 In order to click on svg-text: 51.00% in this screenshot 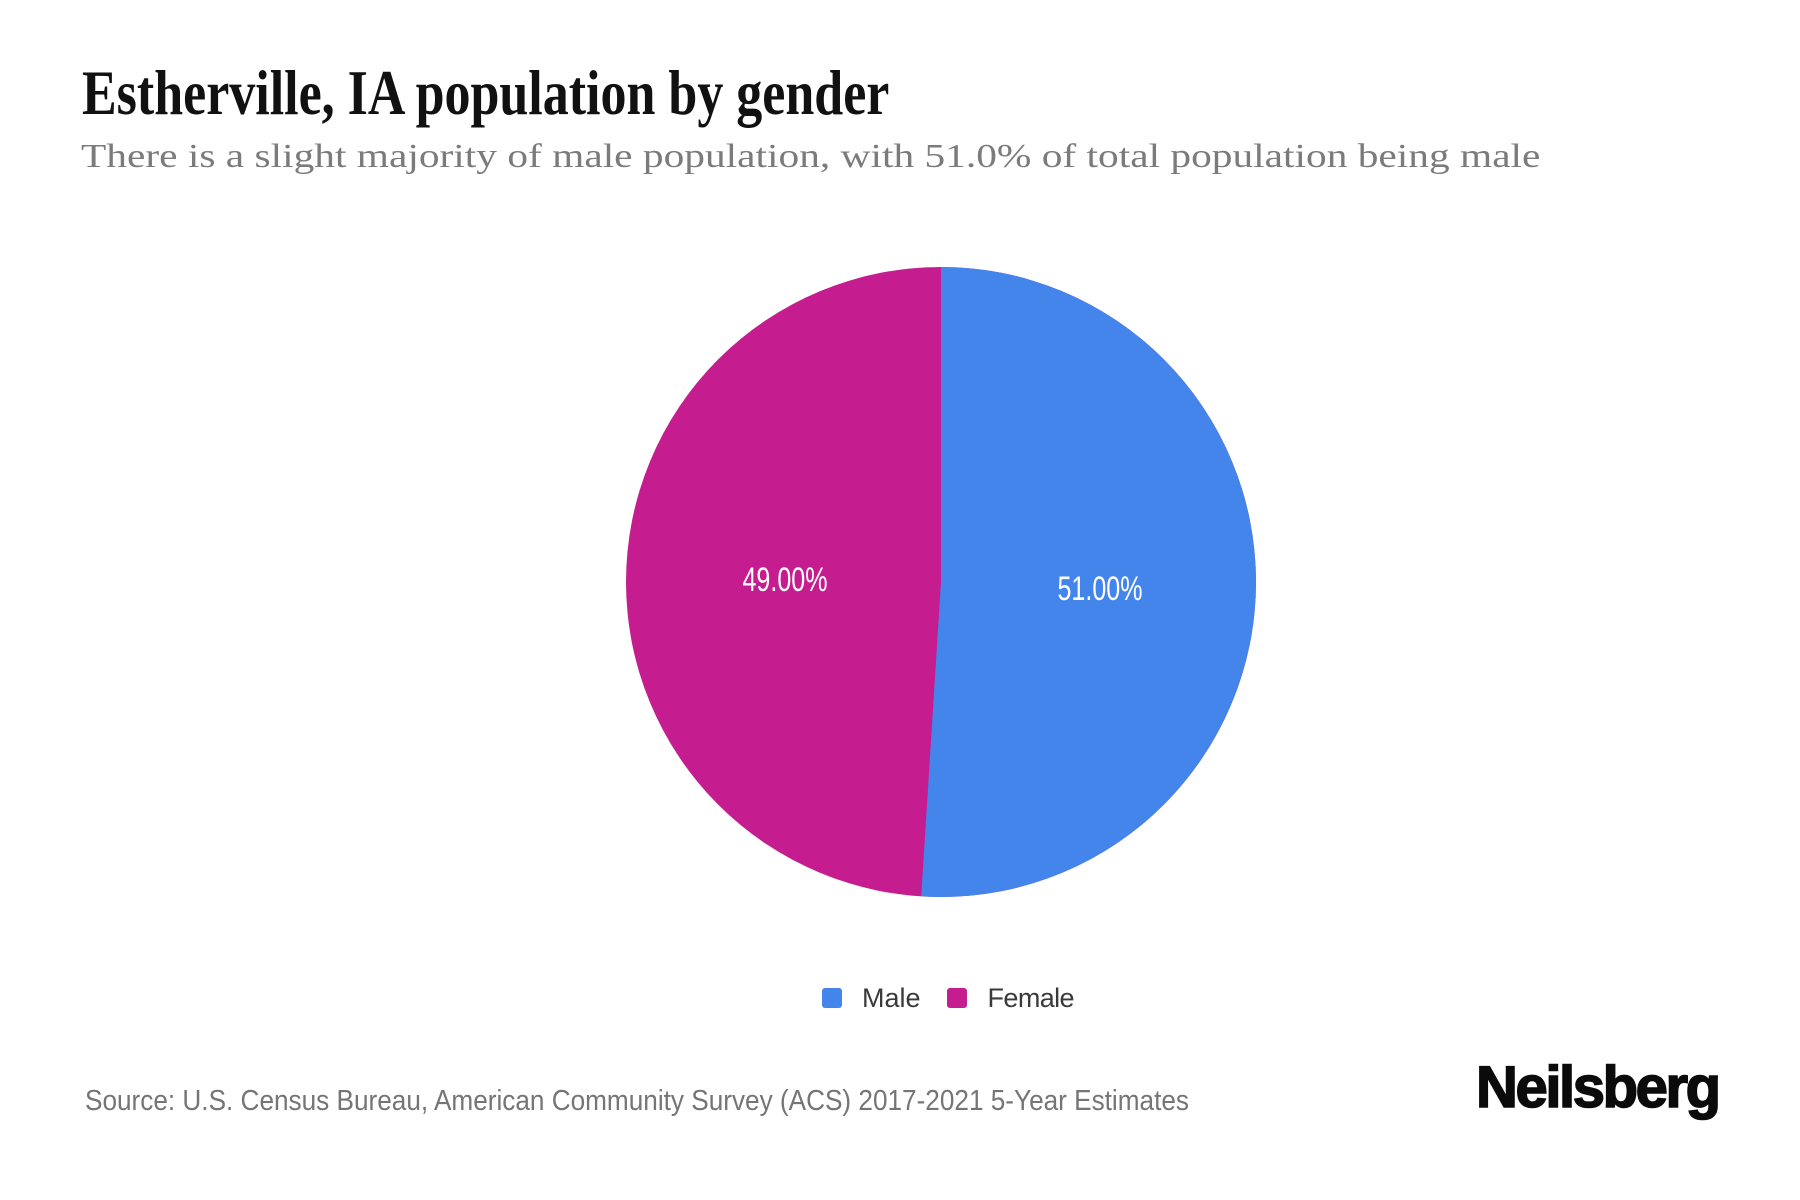, I will do `click(1100, 589)`.